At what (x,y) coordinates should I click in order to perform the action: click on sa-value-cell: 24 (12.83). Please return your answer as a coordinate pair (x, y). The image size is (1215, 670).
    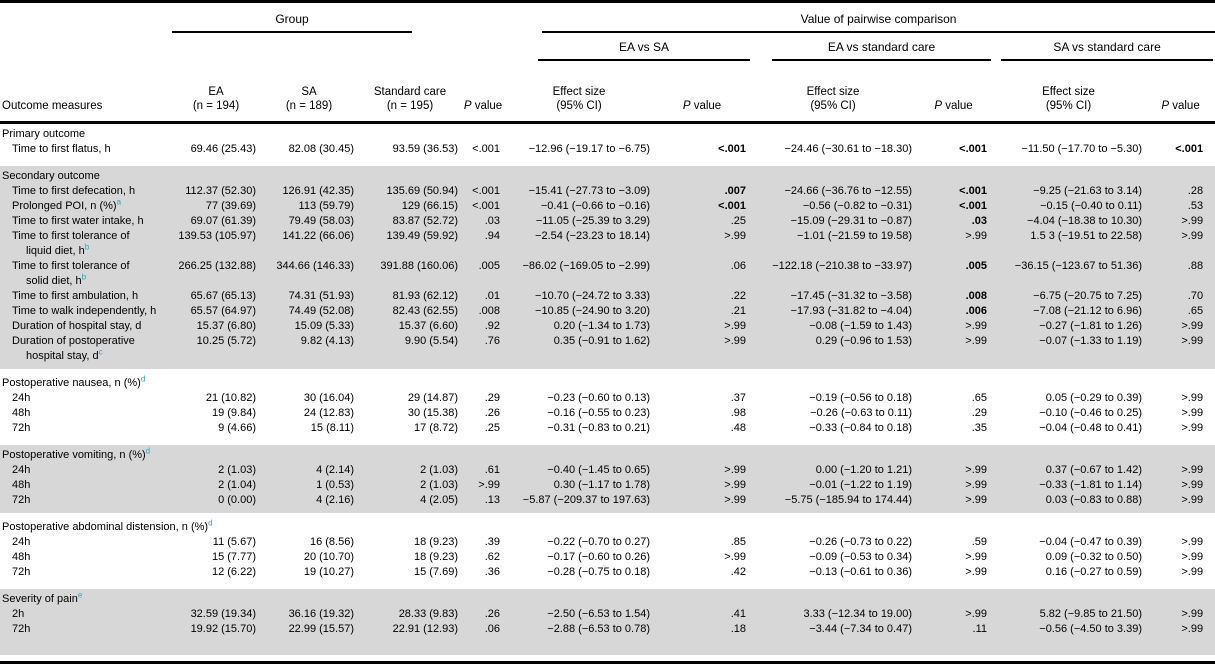
    Looking at the image, I should click on (328, 413).